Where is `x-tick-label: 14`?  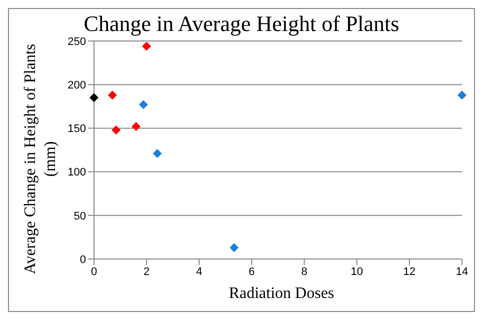
x-tick-label: 14 is located at coordinates (462, 272).